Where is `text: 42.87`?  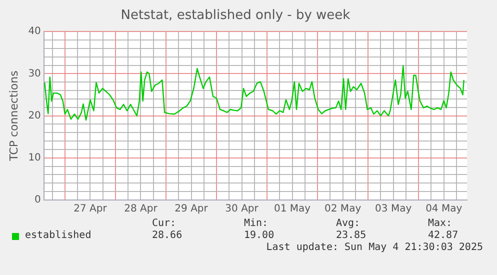 text: 42.87 is located at coordinates (444, 236).